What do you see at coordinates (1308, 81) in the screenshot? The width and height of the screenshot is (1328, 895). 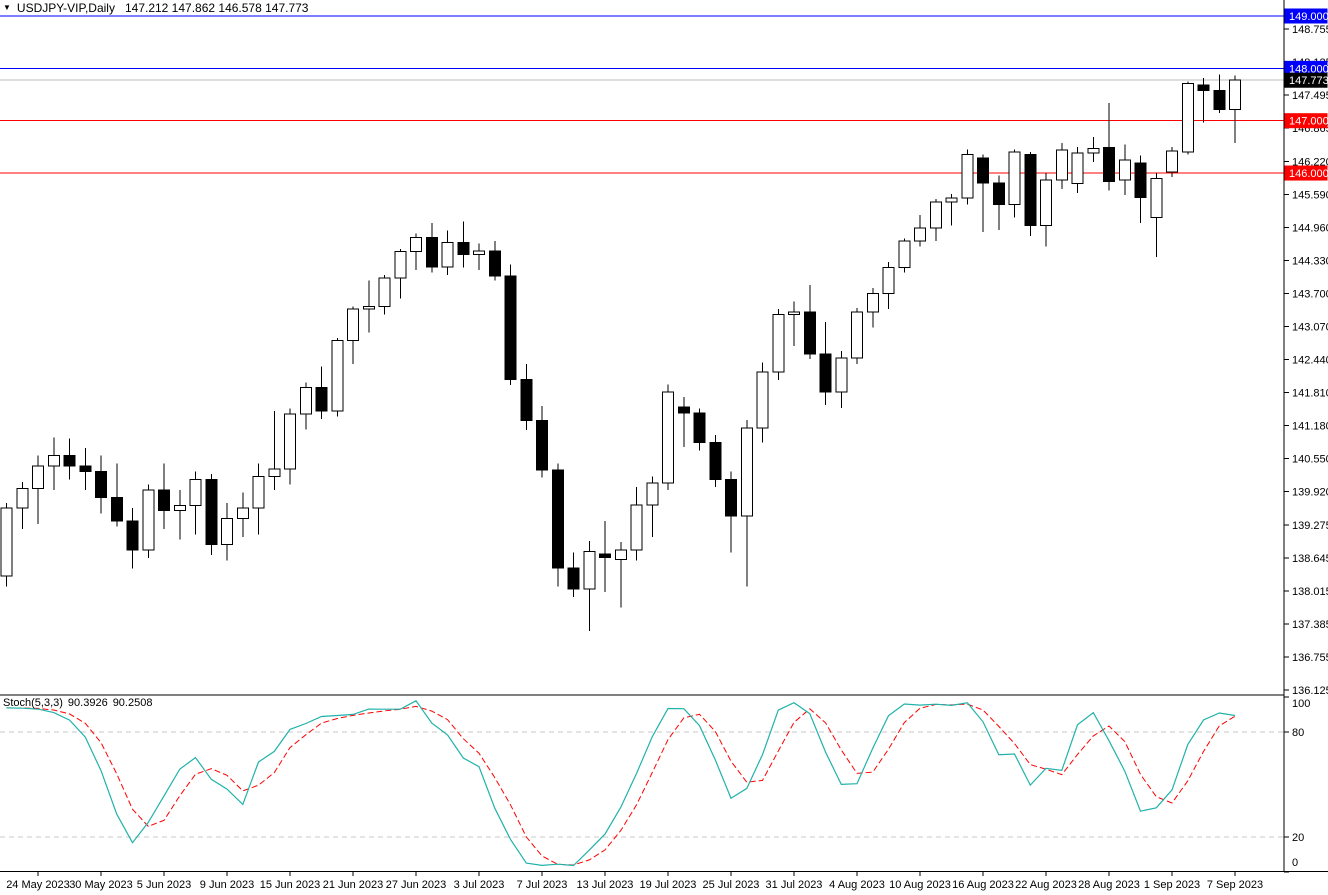 I see `price-badge-text: 147.773` at bounding box center [1308, 81].